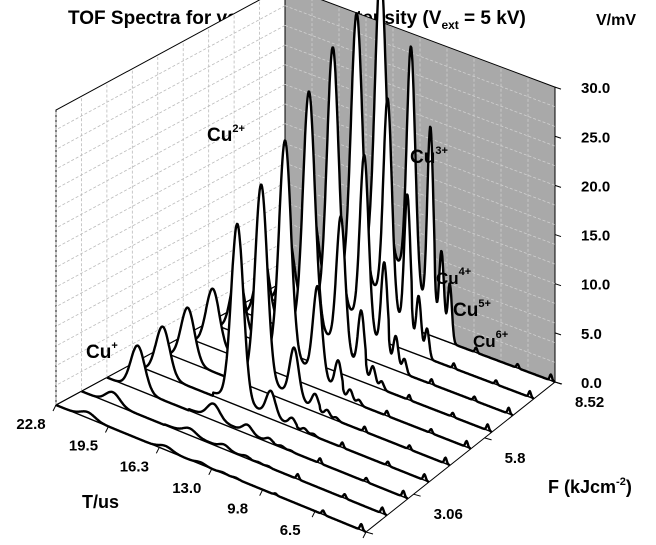 This screenshot has height=545, width=656. I want to click on f-tick-label: 5.8, so click(515, 458).